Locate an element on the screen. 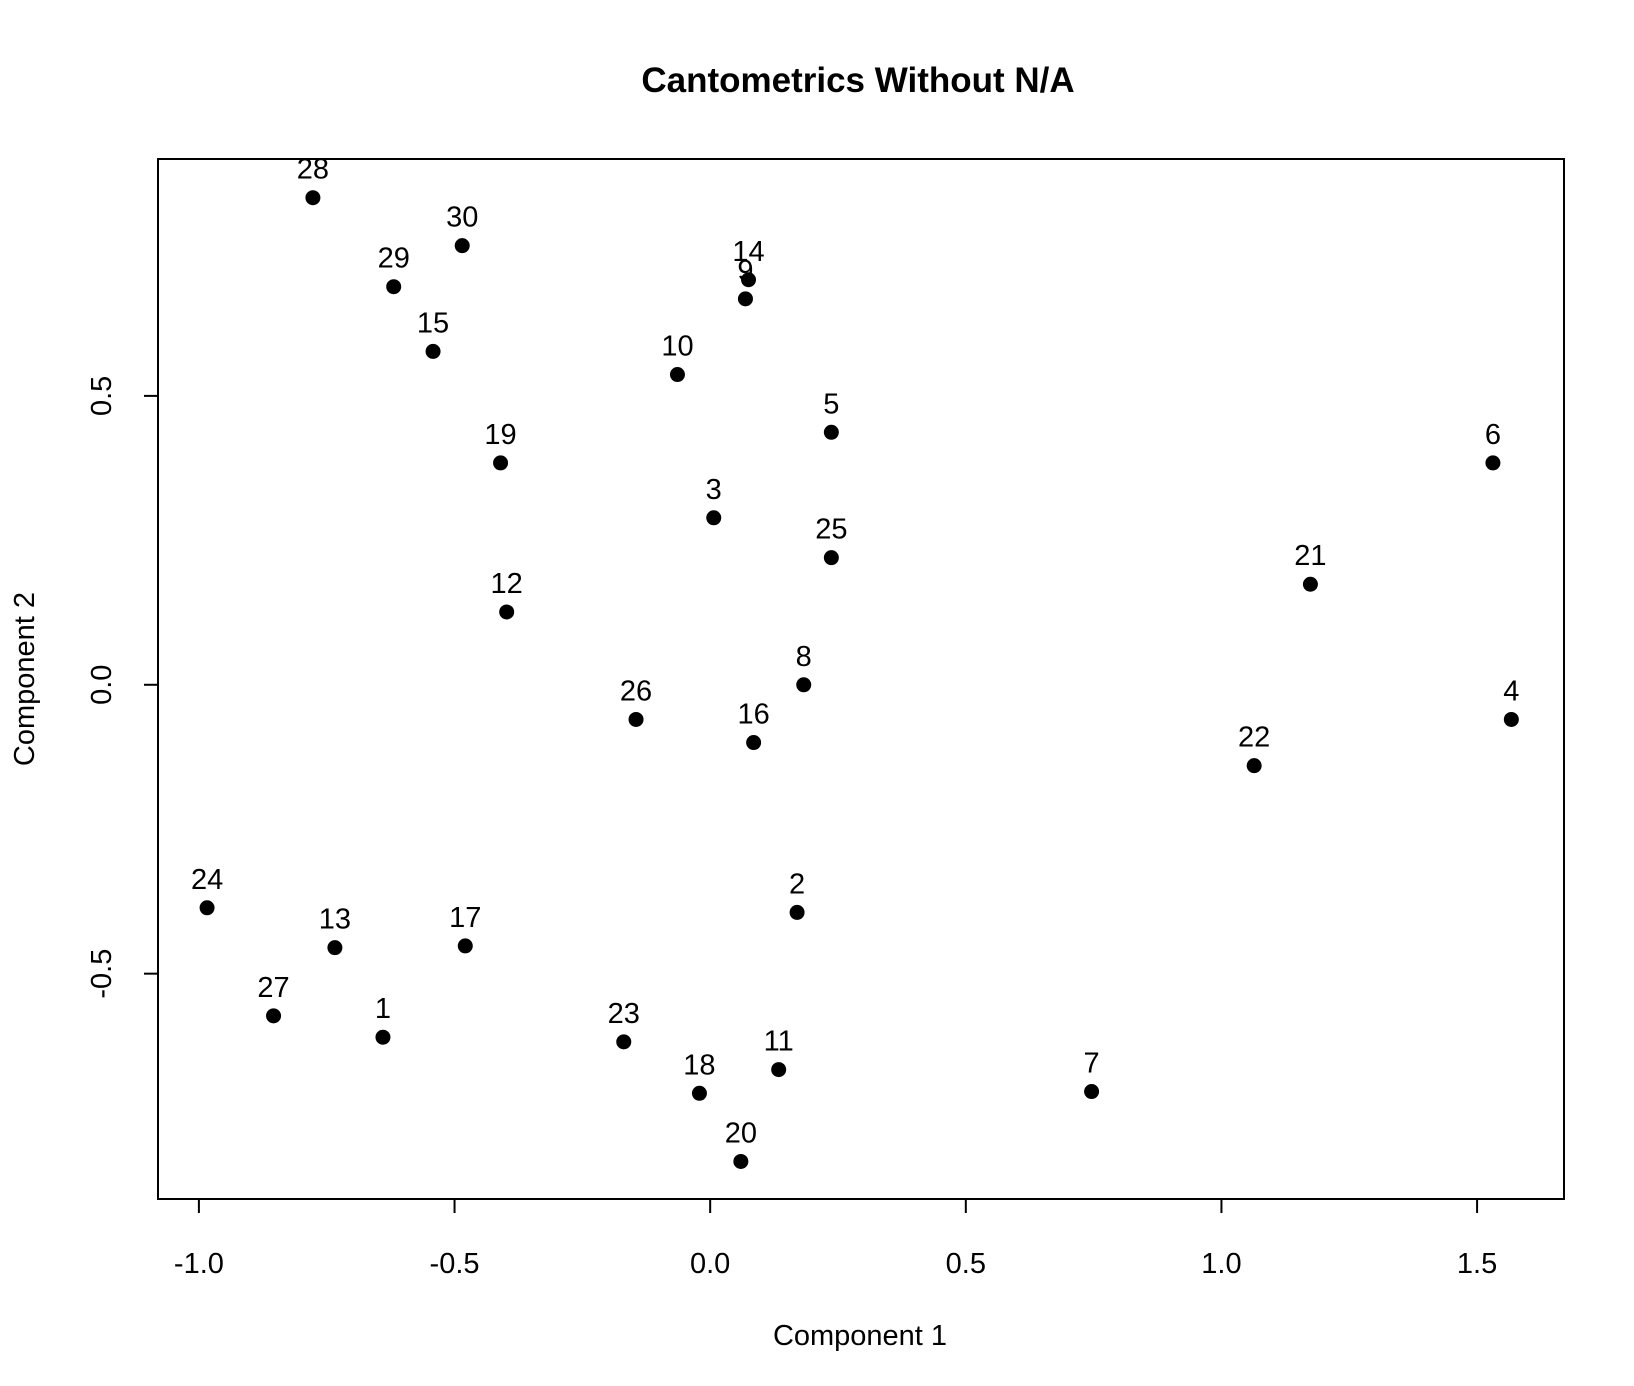  data-point-label: 29 is located at coordinates (394, 259).